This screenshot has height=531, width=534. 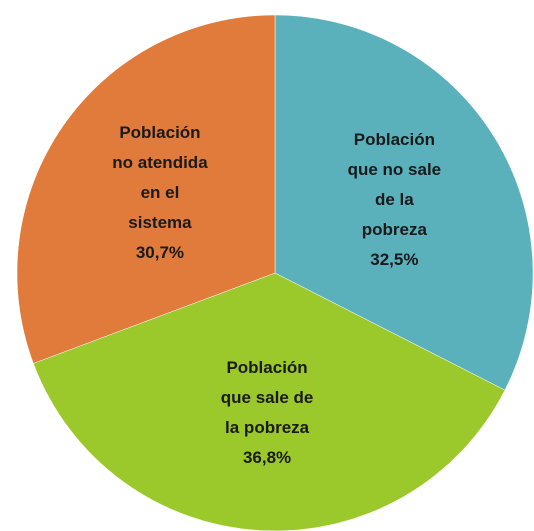 I want to click on slice-label: Población no atendida en el sistema, so click(x=160, y=178).